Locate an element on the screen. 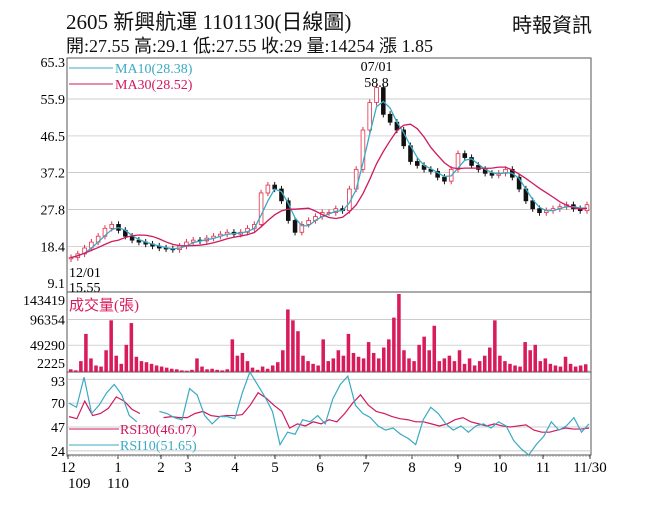 The image size is (656, 506). price-tick-label: 46.5 is located at coordinates (53, 137).